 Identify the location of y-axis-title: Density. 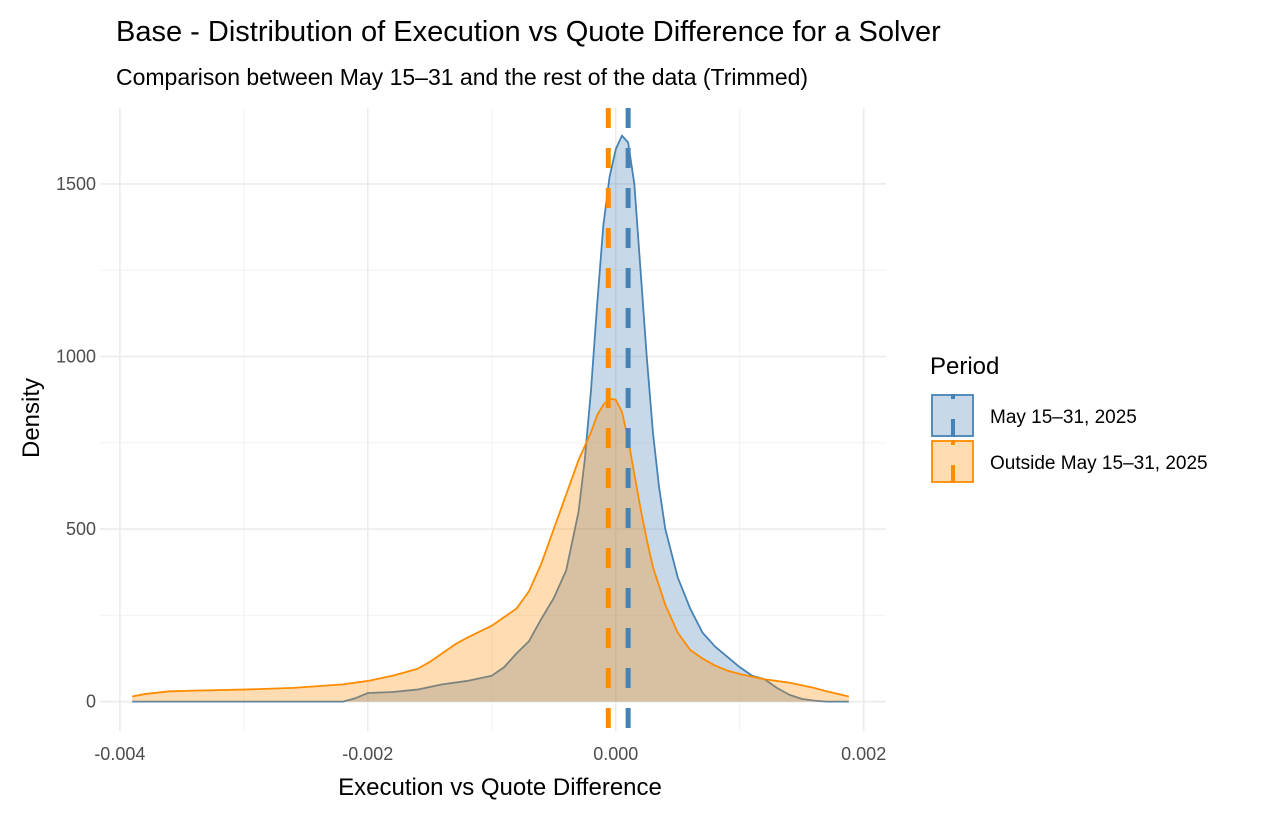
(31, 418).